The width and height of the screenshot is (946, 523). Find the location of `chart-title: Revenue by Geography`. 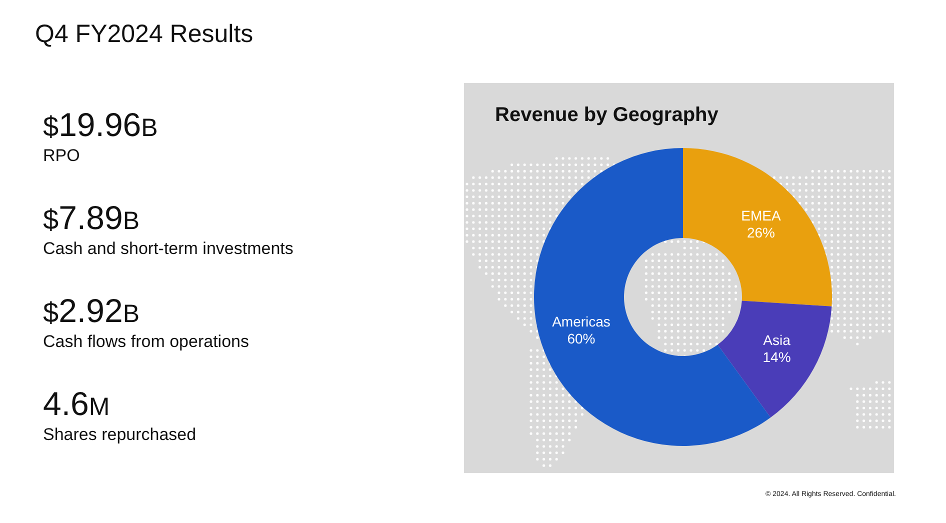

chart-title: Revenue by Geography is located at coordinates (607, 115).